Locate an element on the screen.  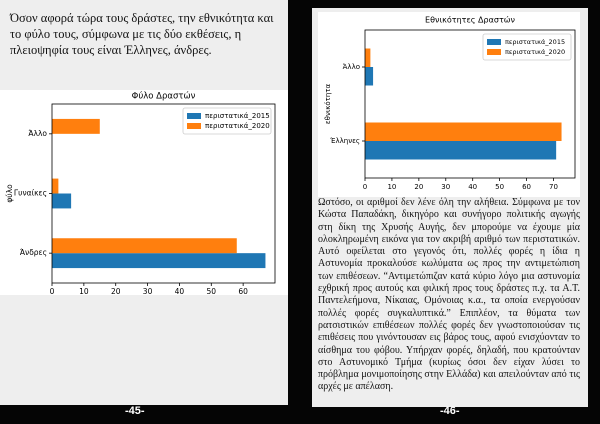
page-number: -46- is located at coordinates (450, 411).